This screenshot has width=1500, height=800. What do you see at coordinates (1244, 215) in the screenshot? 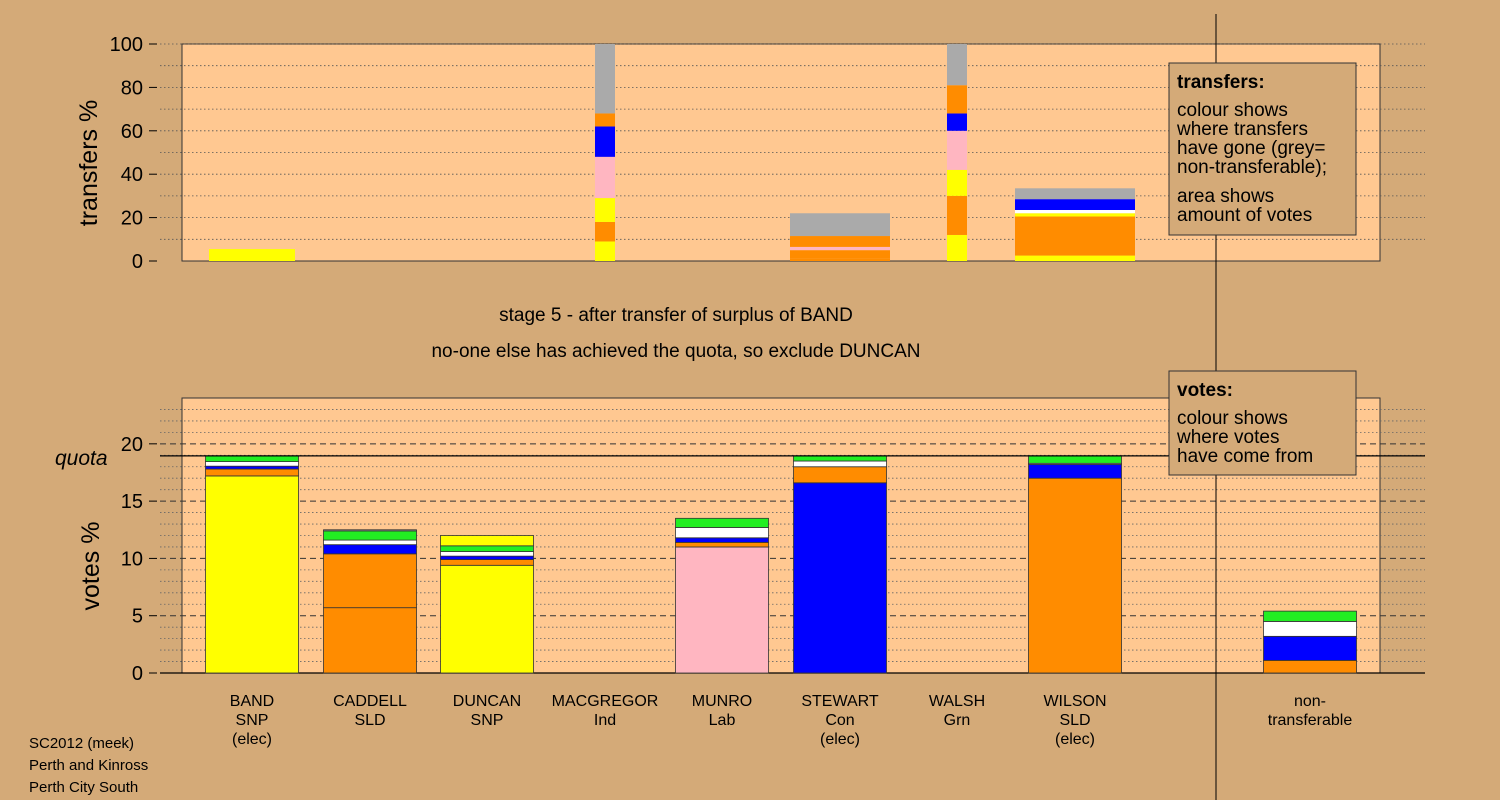
I see `transfers-legend-line: amount of votes` at bounding box center [1244, 215].